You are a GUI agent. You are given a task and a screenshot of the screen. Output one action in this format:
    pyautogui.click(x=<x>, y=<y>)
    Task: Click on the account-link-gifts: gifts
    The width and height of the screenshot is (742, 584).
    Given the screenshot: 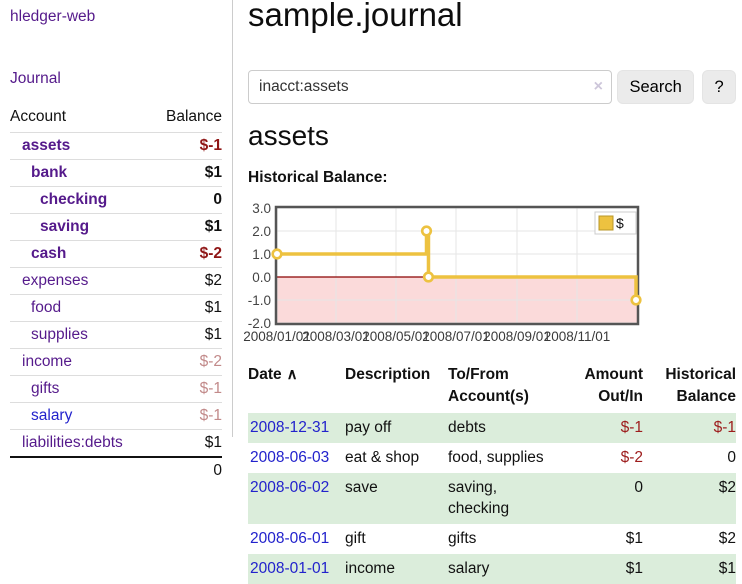 What is the action you would take?
    pyautogui.click(x=45, y=388)
    